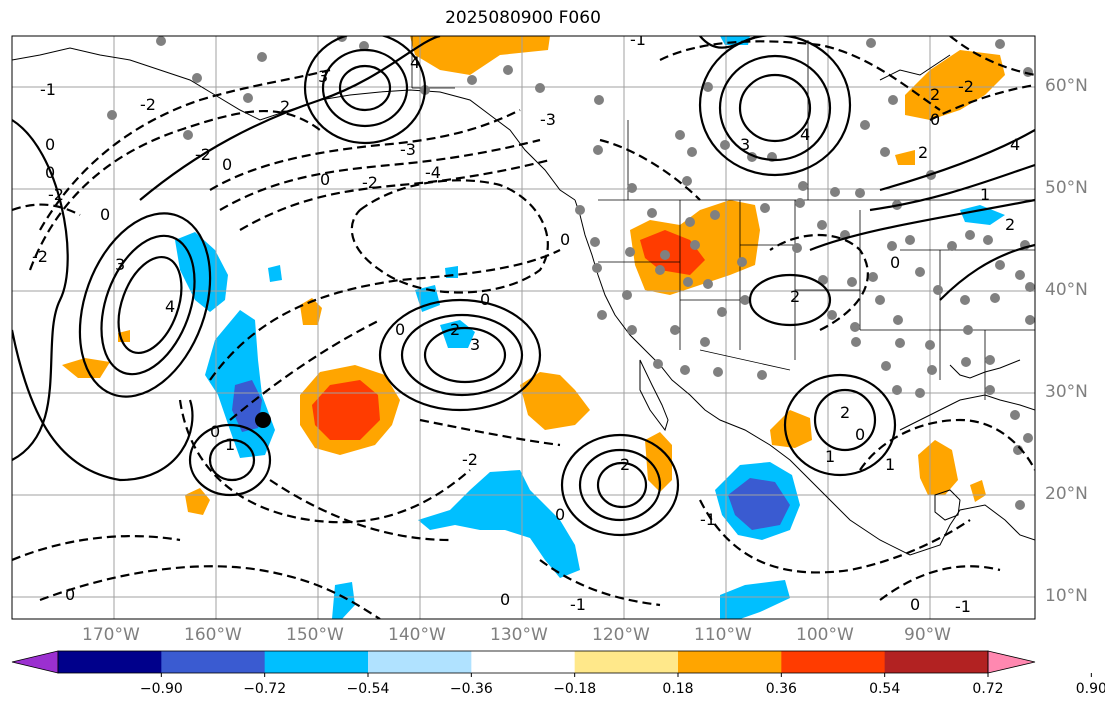  Describe the element at coordinates (781, 689) in the screenshot. I see `colorbar-tick-label: 0.36` at that location.